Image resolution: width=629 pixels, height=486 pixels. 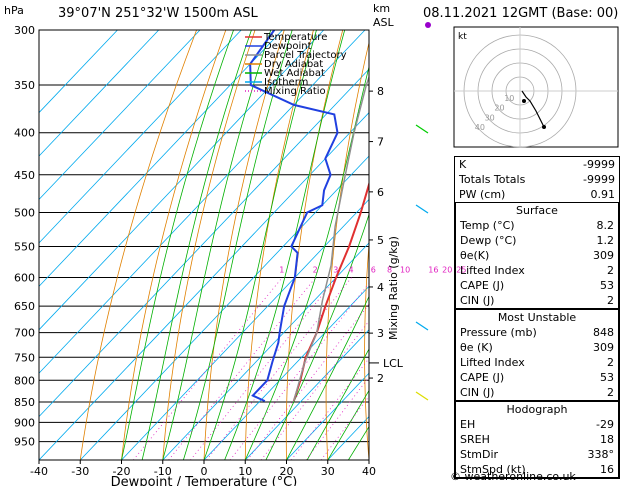 I want to click on km-tick-label: 2, so click(x=380, y=378).